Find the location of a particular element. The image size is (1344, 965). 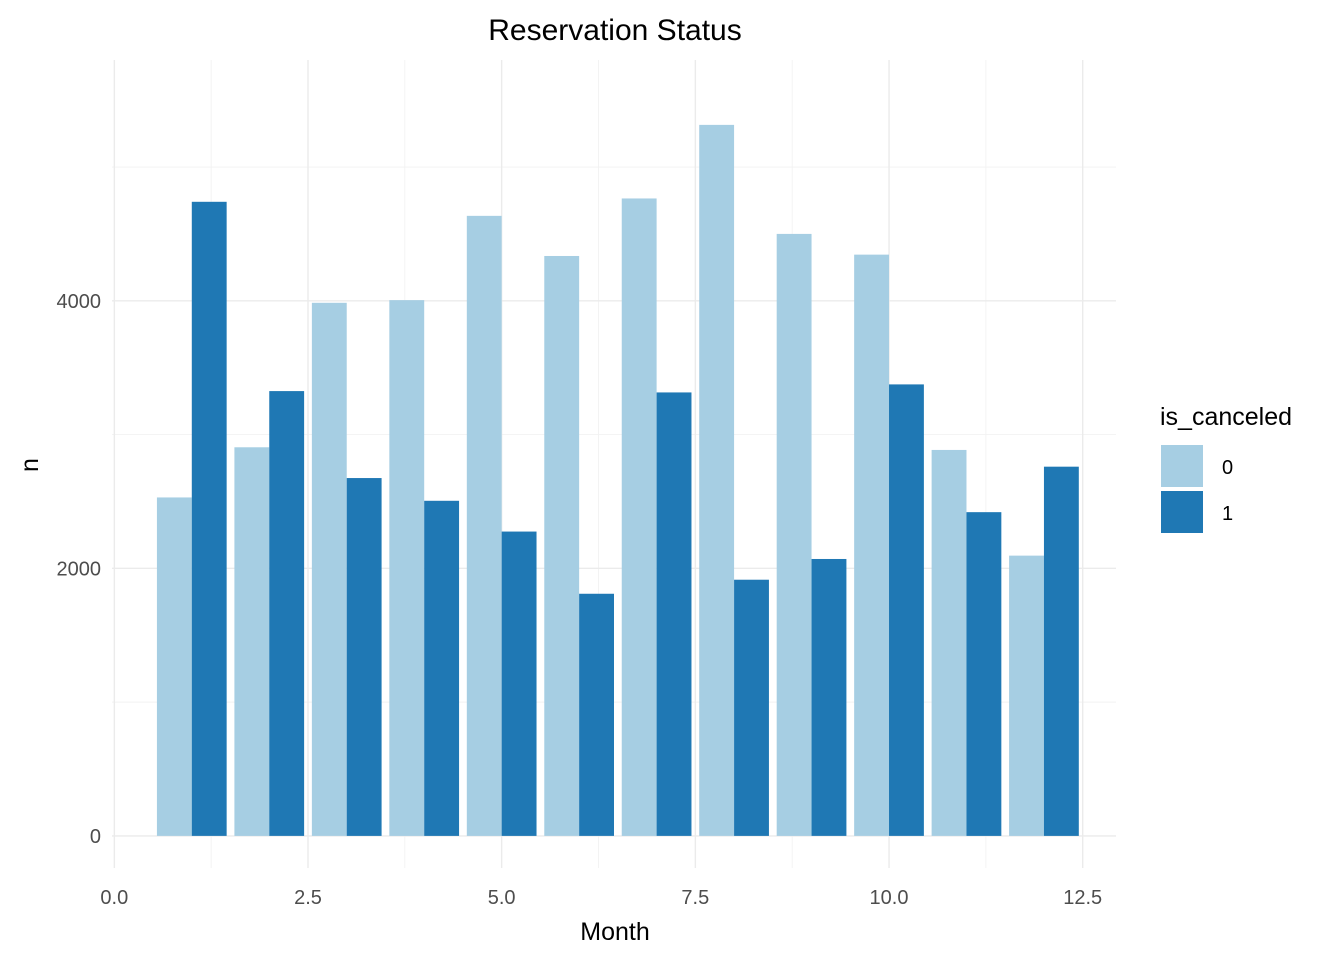

y-tick-label: 2000 is located at coordinates (79, 569).